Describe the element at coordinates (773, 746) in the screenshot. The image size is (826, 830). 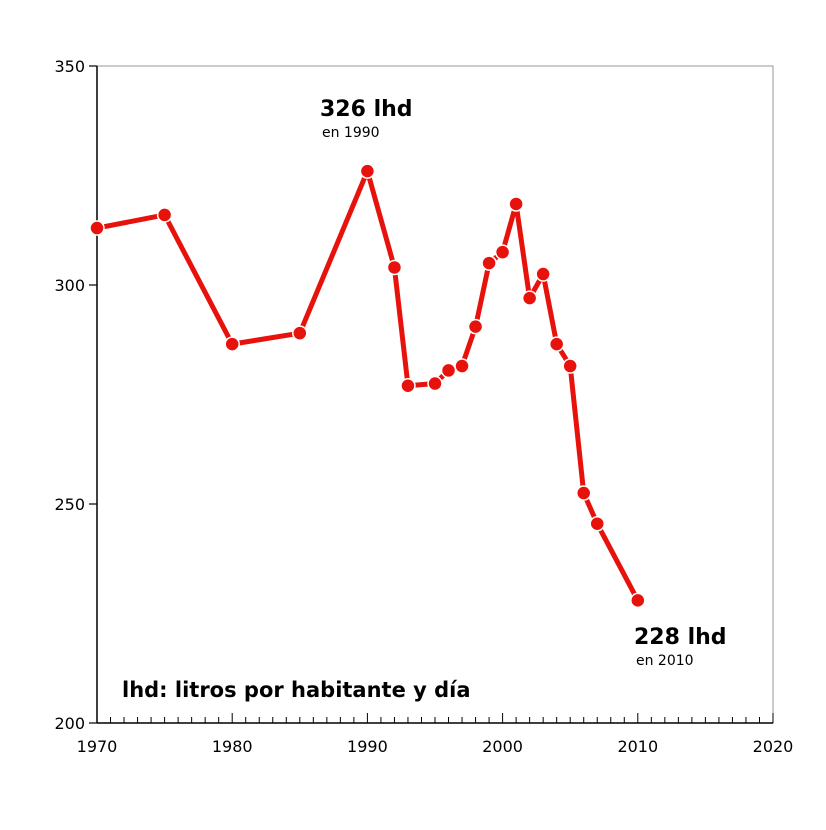
I see `x-tick-label: 2020` at that location.